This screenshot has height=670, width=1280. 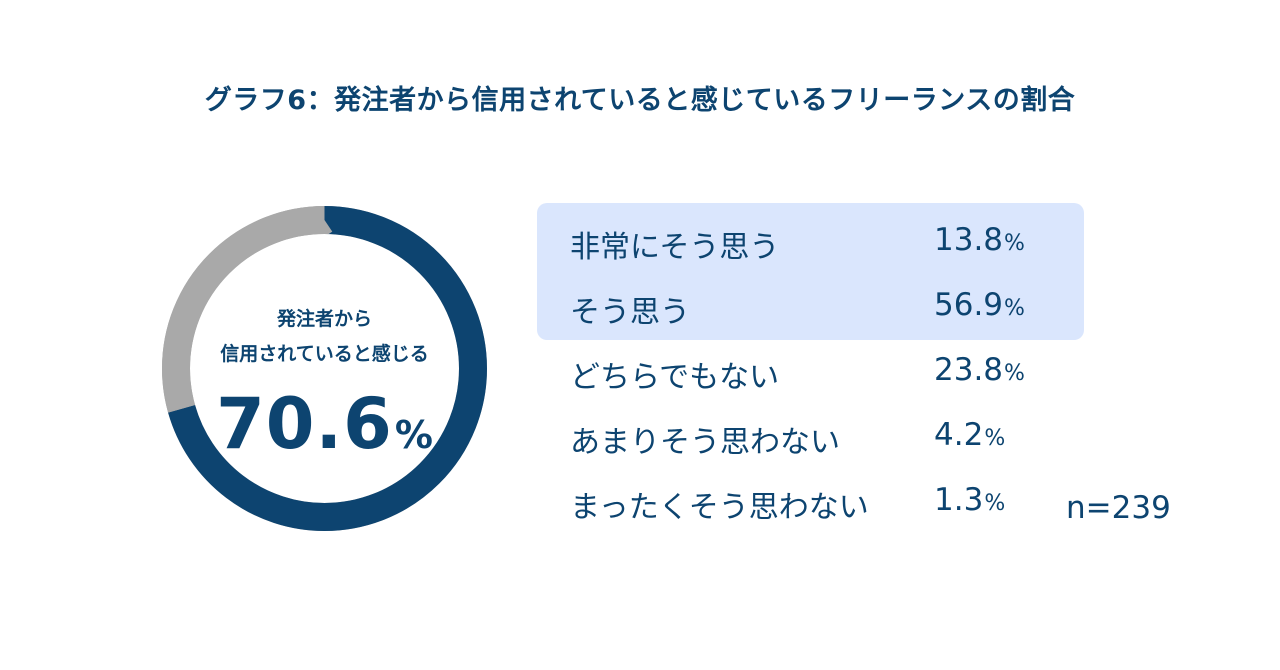 What do you see at coordinates (324, 319) in the screenshot?
I see `center-label-line1: 発注者から` at bounding box center [324, 319].